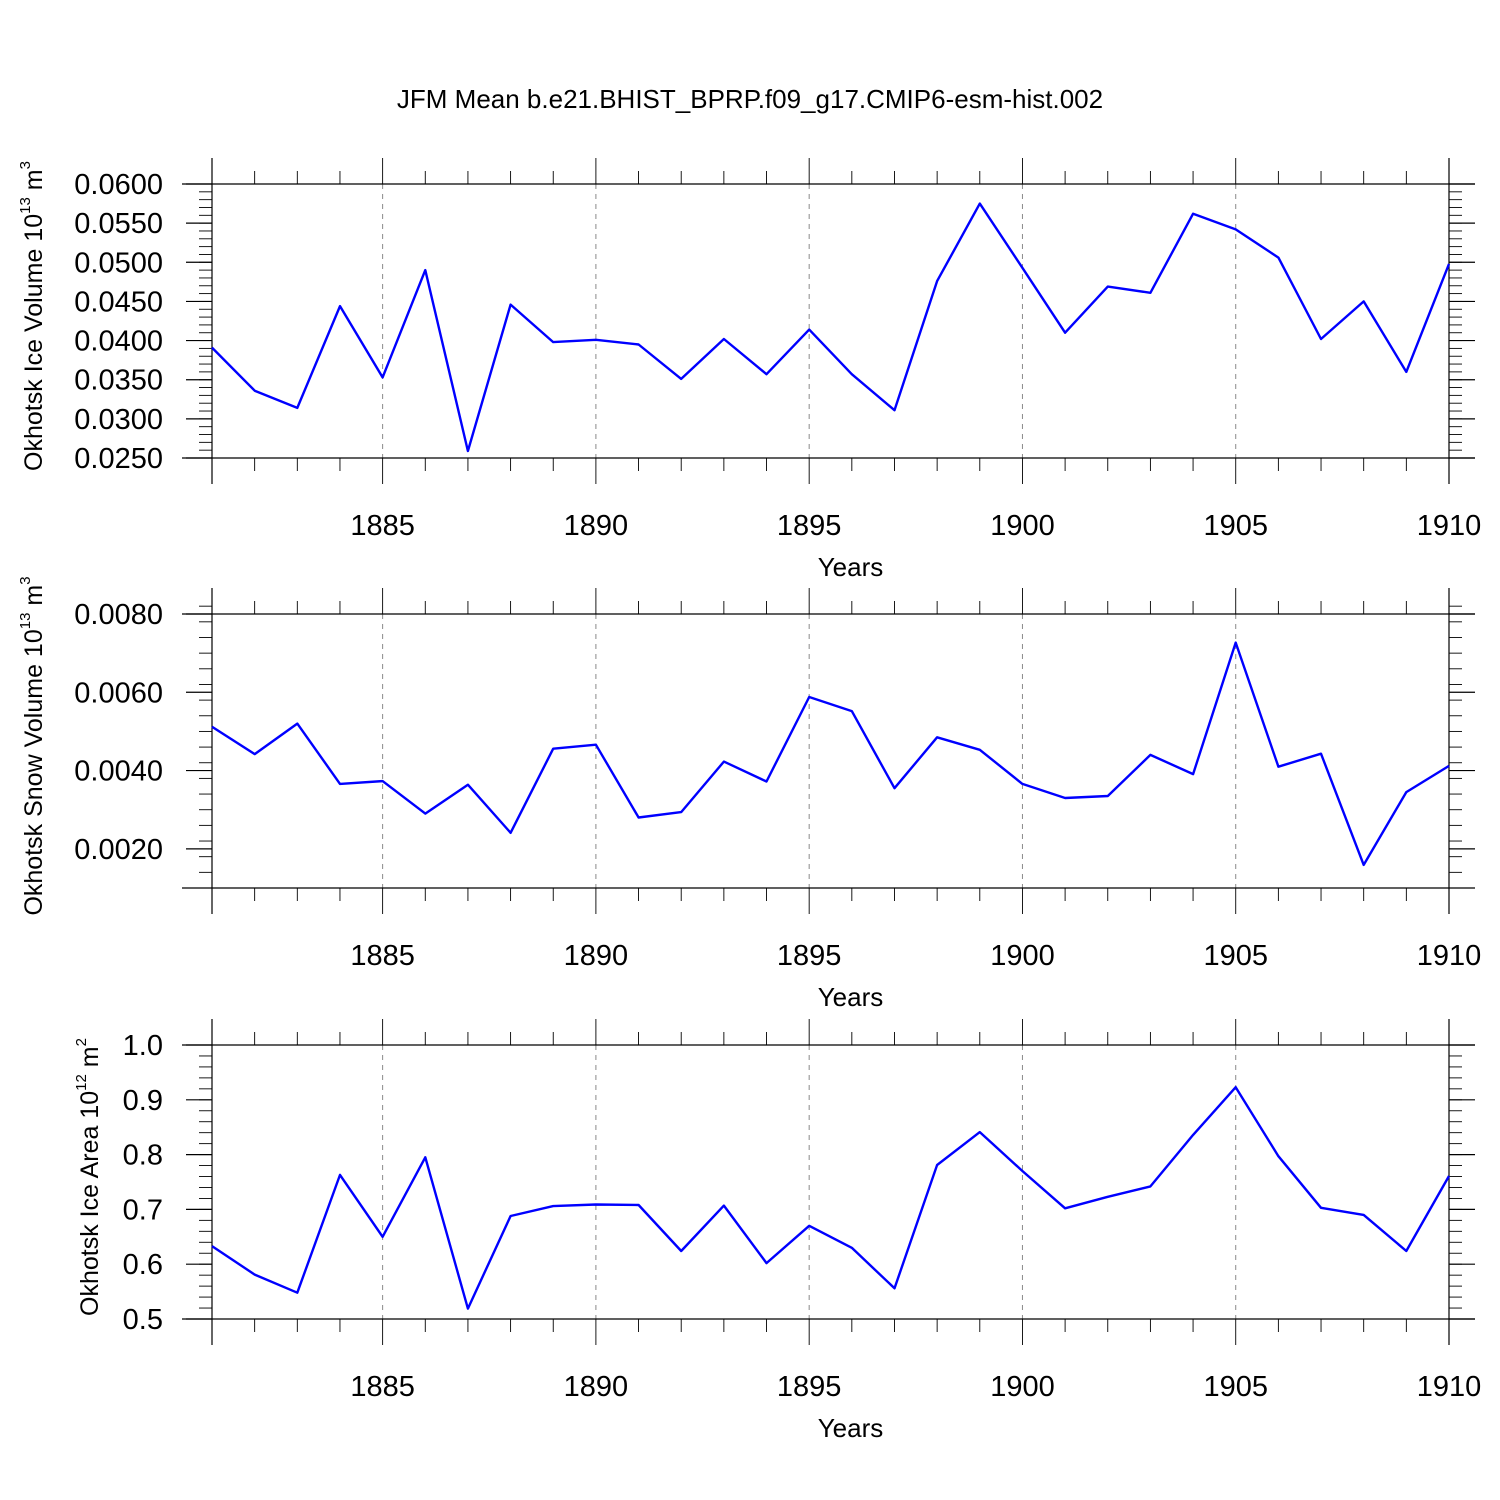  What do you see at coordinates (32, 316) in the screenshot?
I see `y-axis-label: Okhotsk Ice Volume 1013 m3` at bounding box center [32, 316].